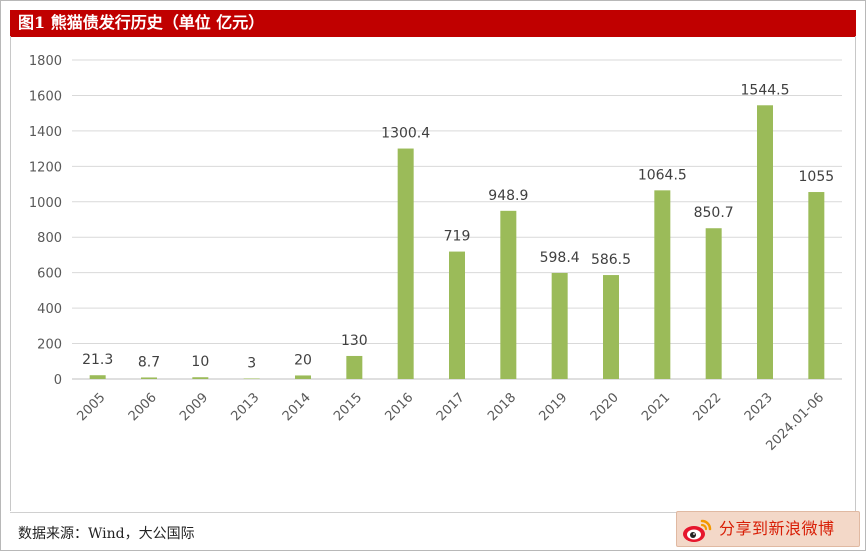  What do you see at coordinates (714, 213) in the screenshot?
I see `data-label: 850.7` at bounding box center [714, 213].